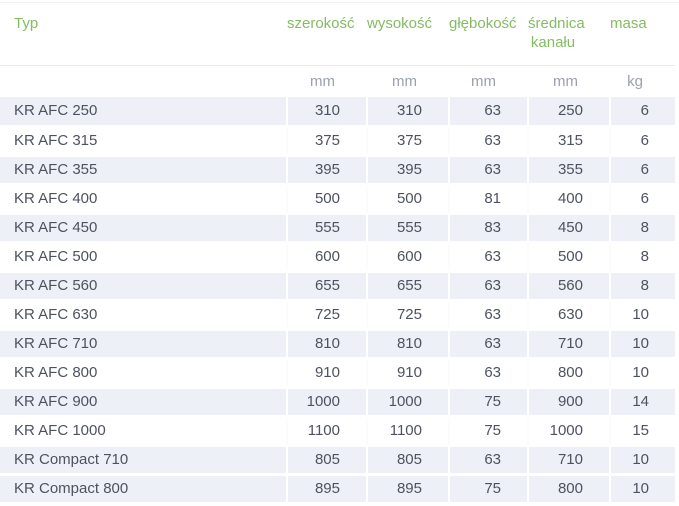 This screenshot has height=506, width=679. Describe the element at coordinates (337, 286) in the screenshot. I see `table-row: KR AFC 560 655 655 63 560 8` at that location.